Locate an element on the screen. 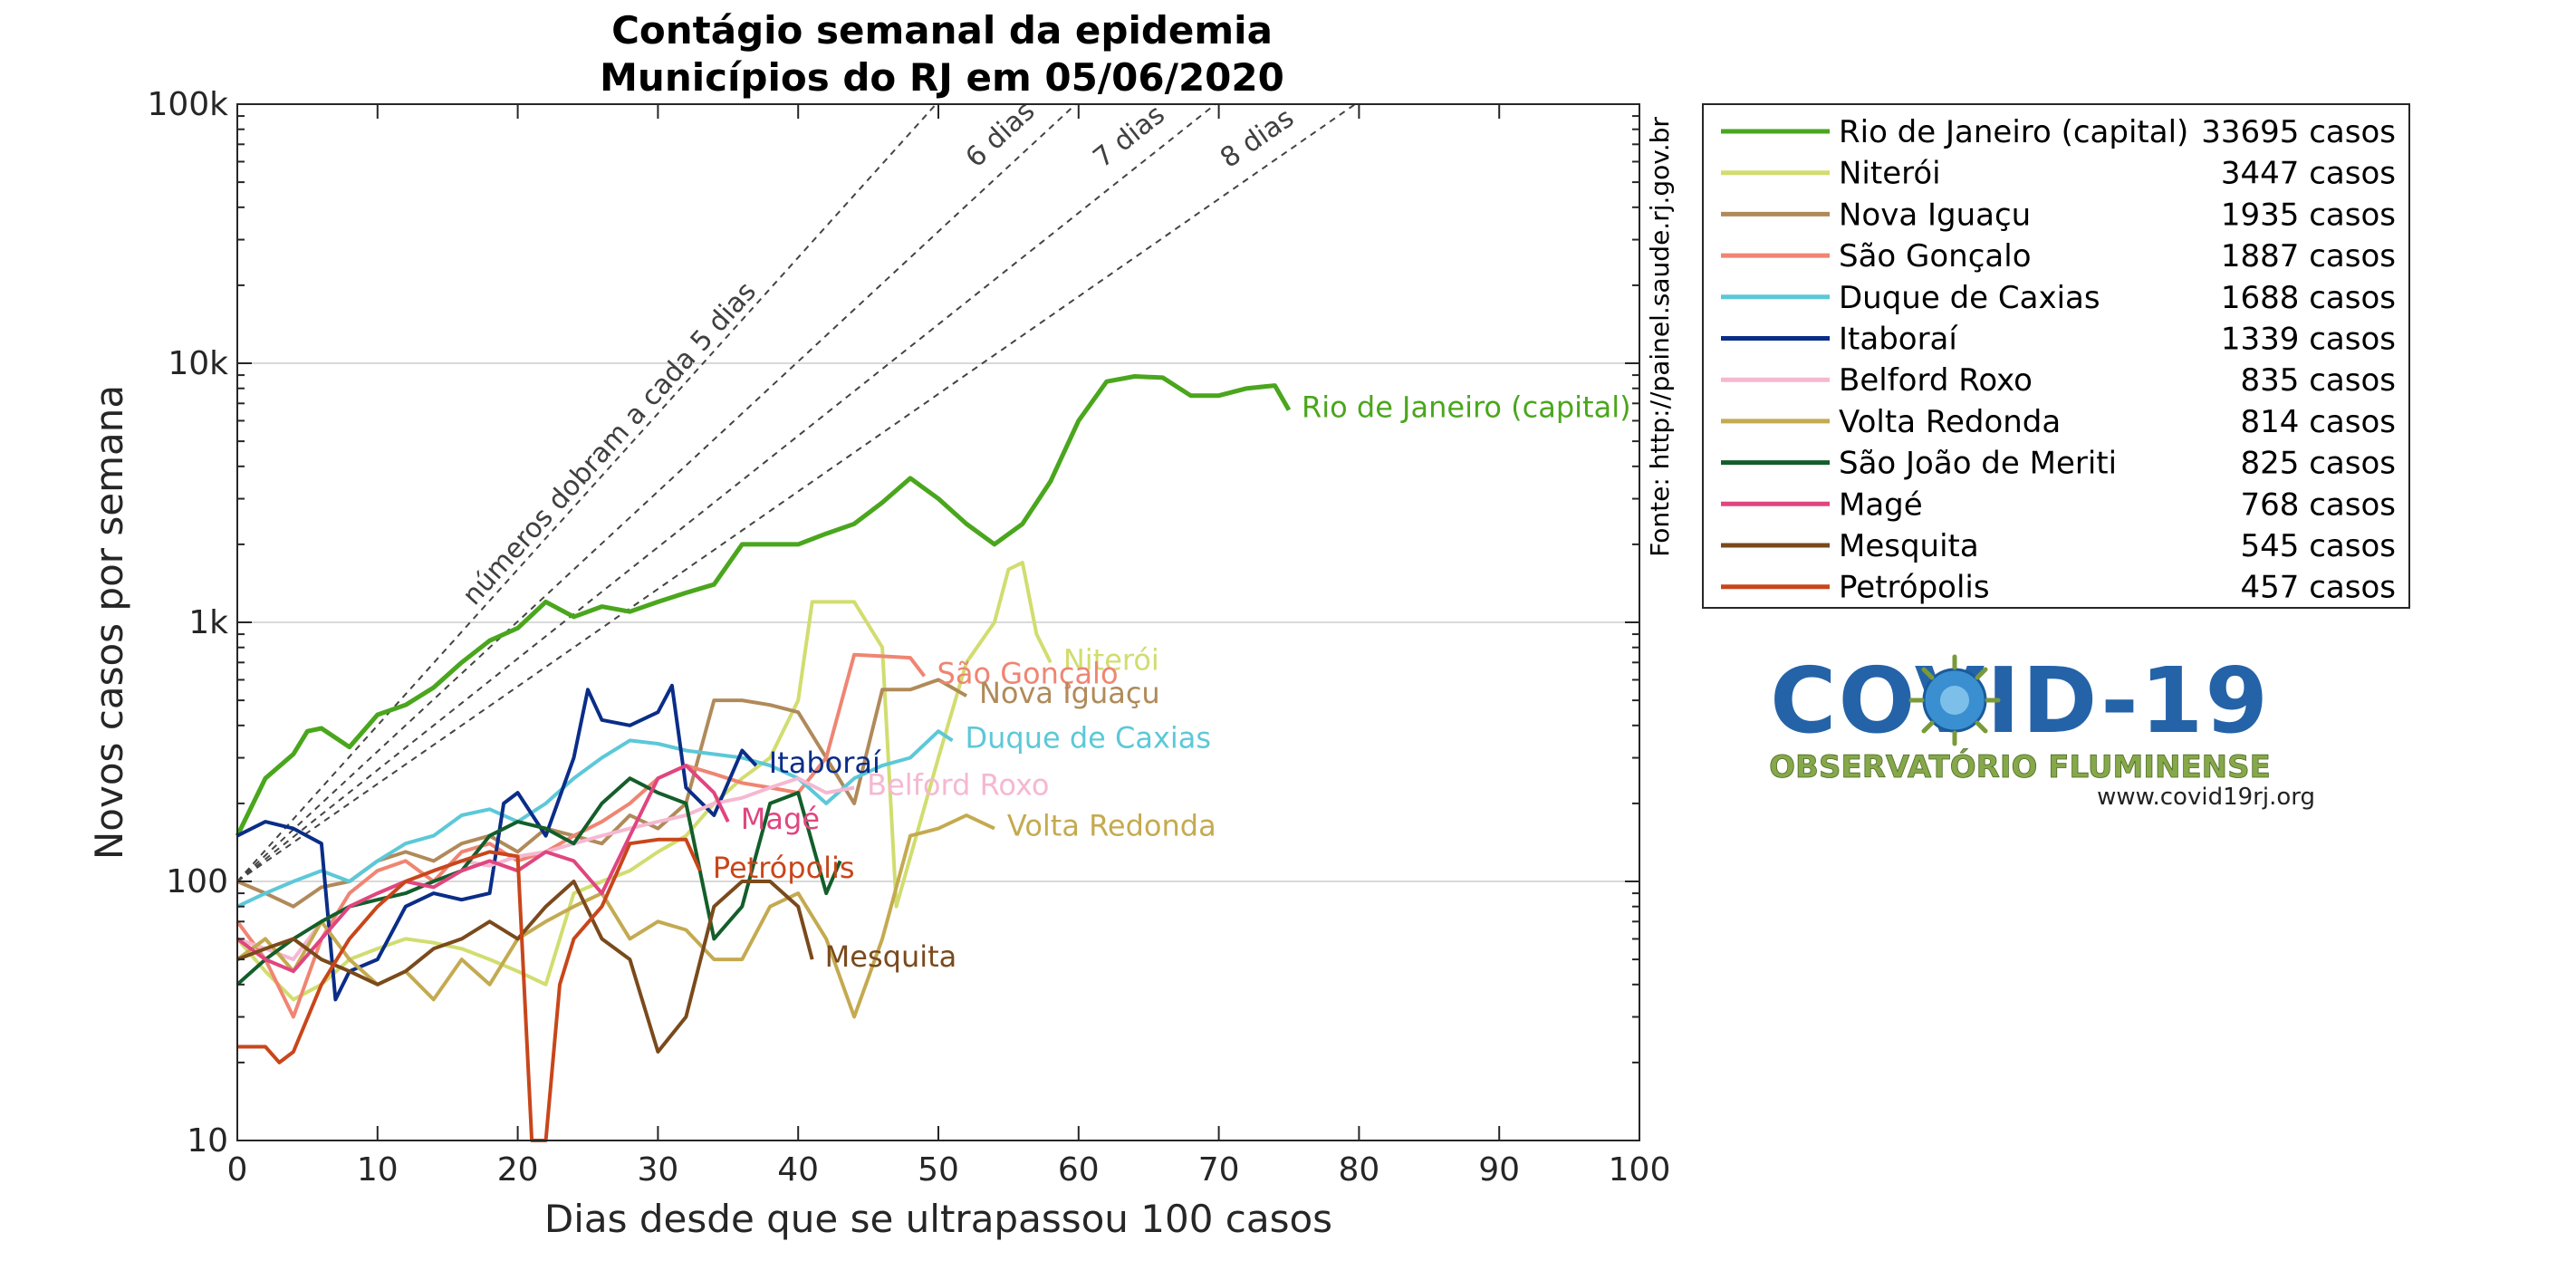 This screenshot has width=2576, height=1280. virus-icon is located at coordinates (1954, 700).